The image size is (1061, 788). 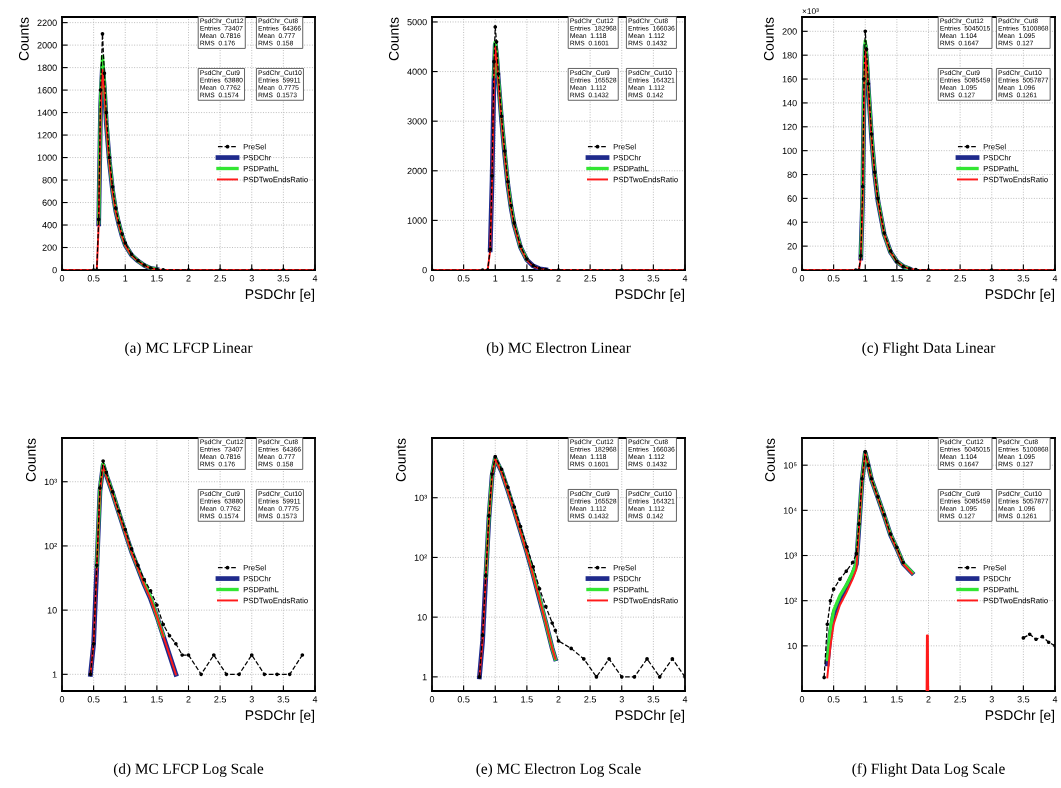 I want to click on y-tick-label: 60, so click(x=792, y=198).